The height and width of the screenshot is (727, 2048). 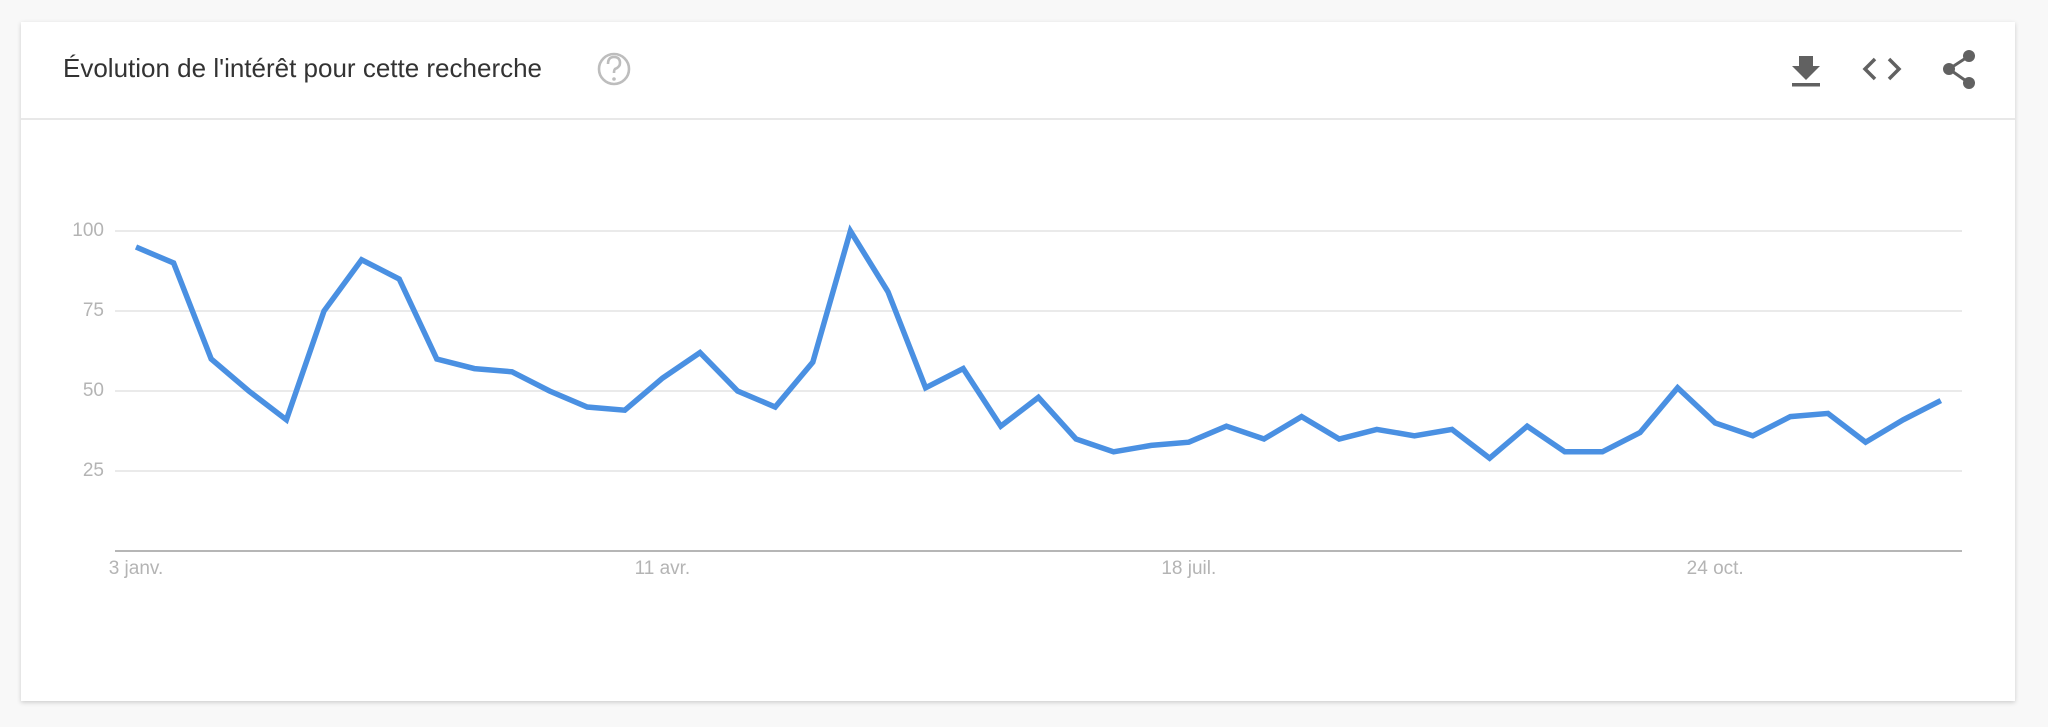 What do you see at coordinates (93, 470) in the screenshot?
I see `y-tick-label: 25` at bounding box center [93, 470].